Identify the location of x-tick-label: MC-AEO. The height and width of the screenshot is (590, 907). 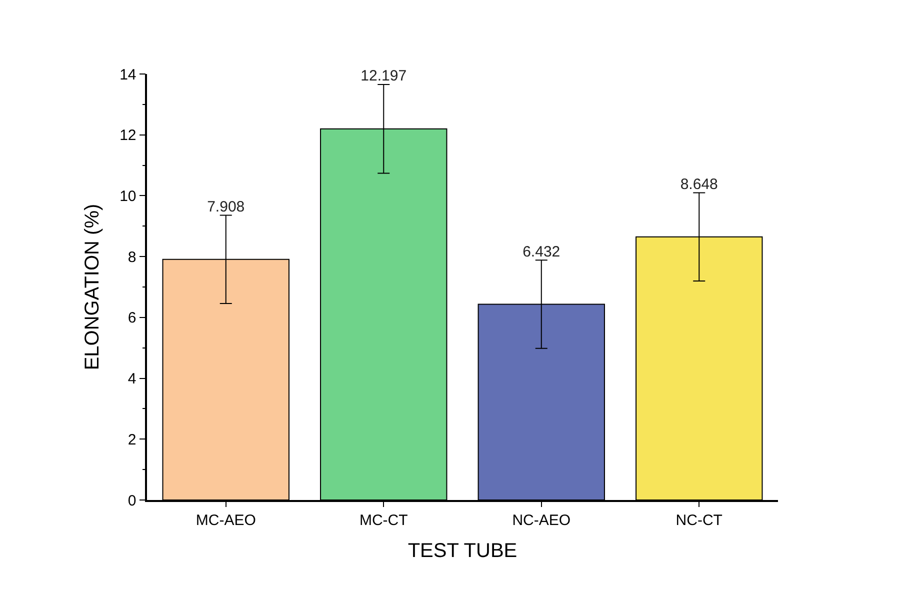
(226, 520).